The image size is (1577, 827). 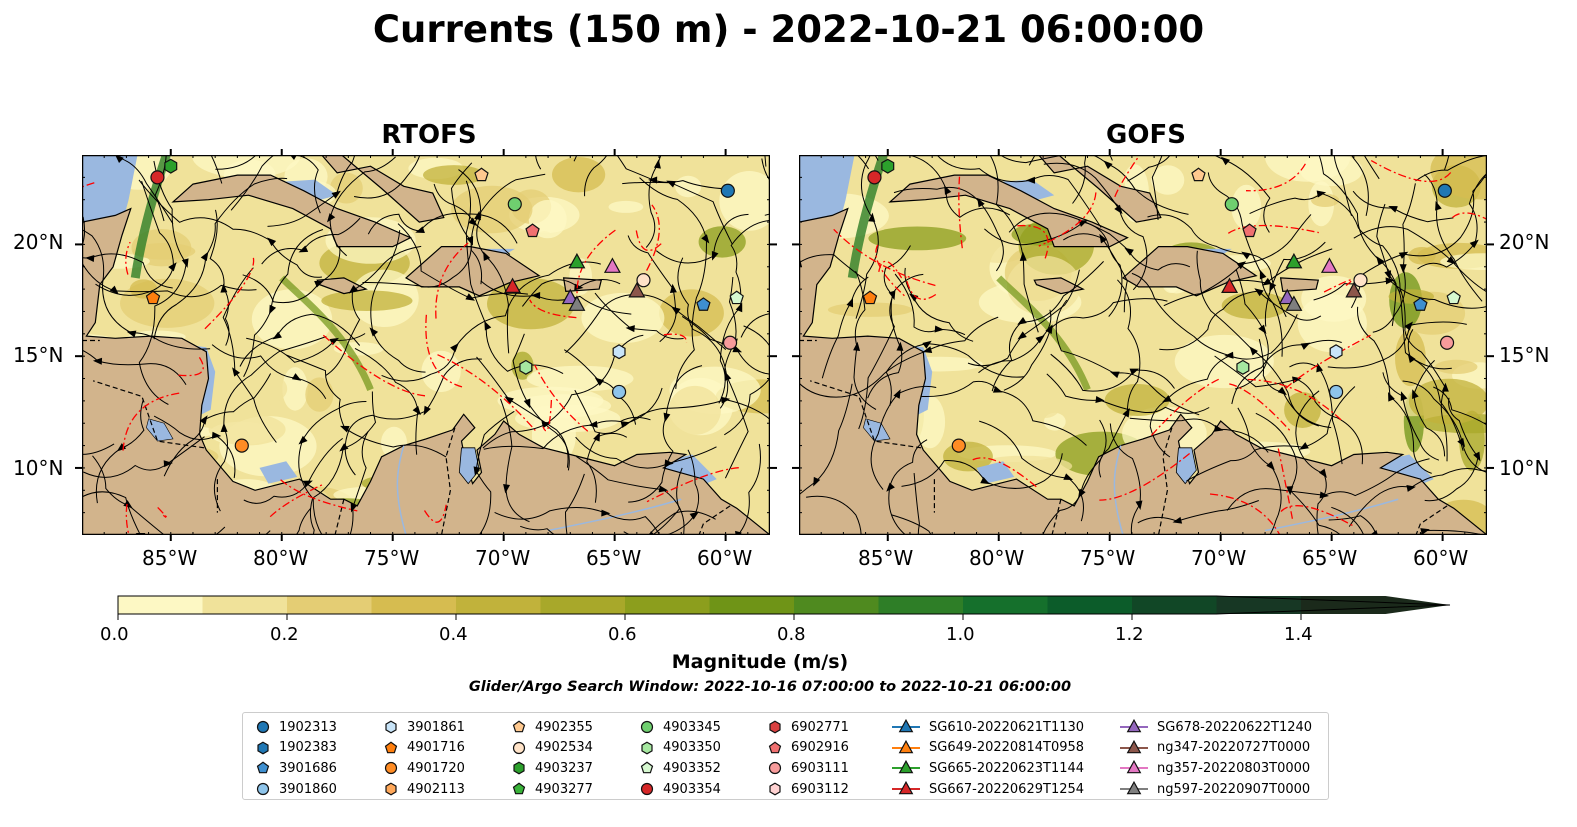 What do you see at coordinates (1007, 768) in the screenshot?
I see `legend-label: SG665-20220623T1144` at bounding box center [1007, 768].